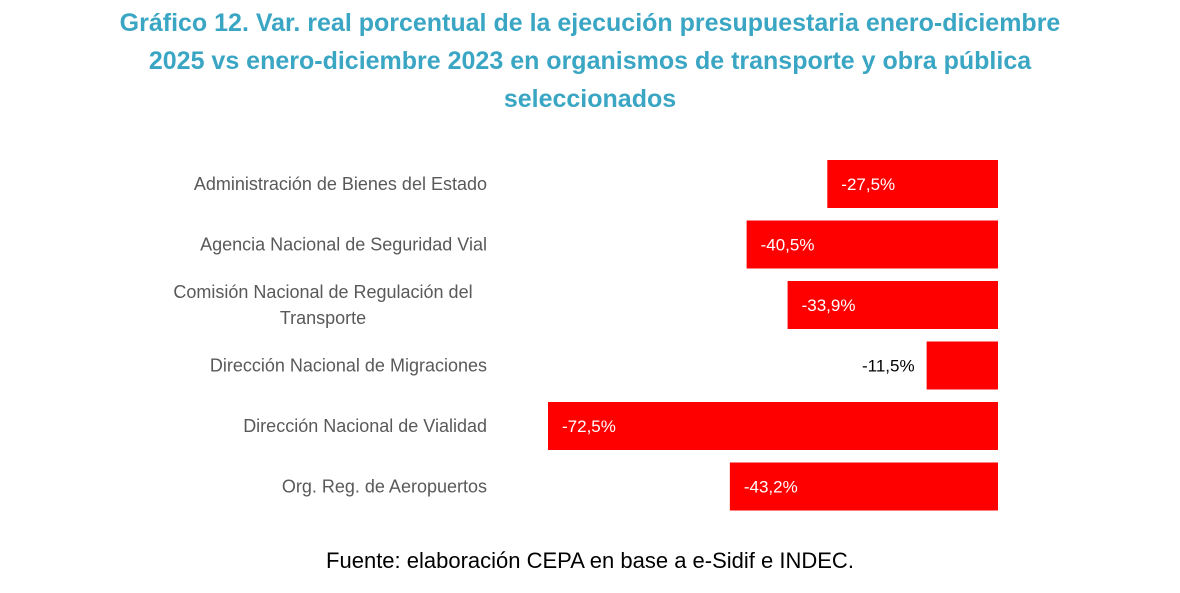 The height and width of the screenshot is (593, 1180). I want to click on category-label-line: Org. Reg. de Aeropuertos, so click(384, 487).